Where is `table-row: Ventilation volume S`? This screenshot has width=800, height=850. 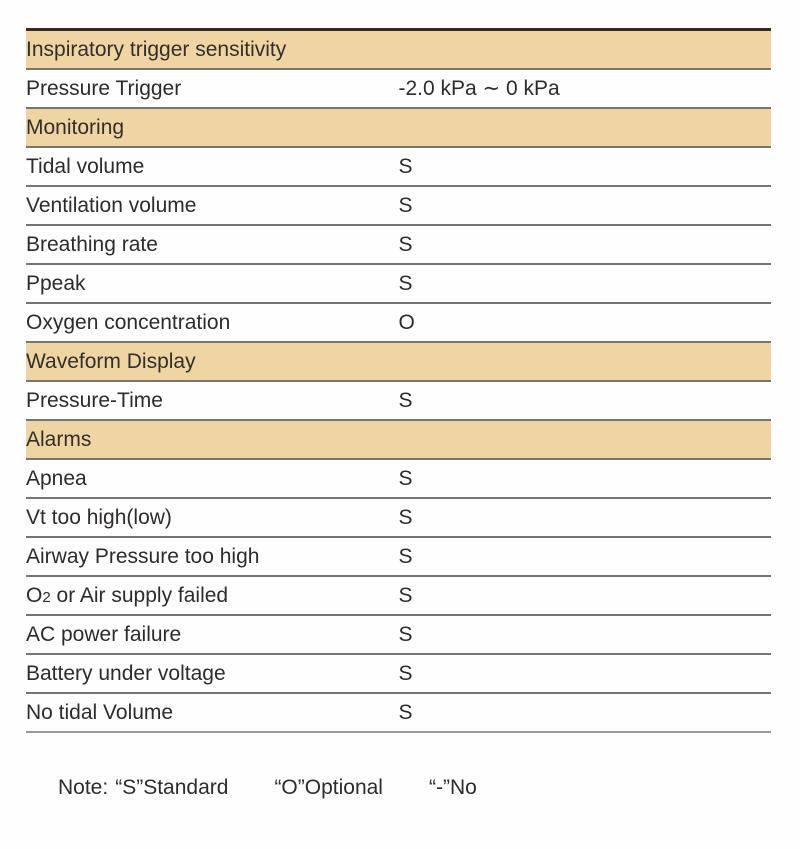
table-row: Ventilation volume S is located at coordinates (398, 206).